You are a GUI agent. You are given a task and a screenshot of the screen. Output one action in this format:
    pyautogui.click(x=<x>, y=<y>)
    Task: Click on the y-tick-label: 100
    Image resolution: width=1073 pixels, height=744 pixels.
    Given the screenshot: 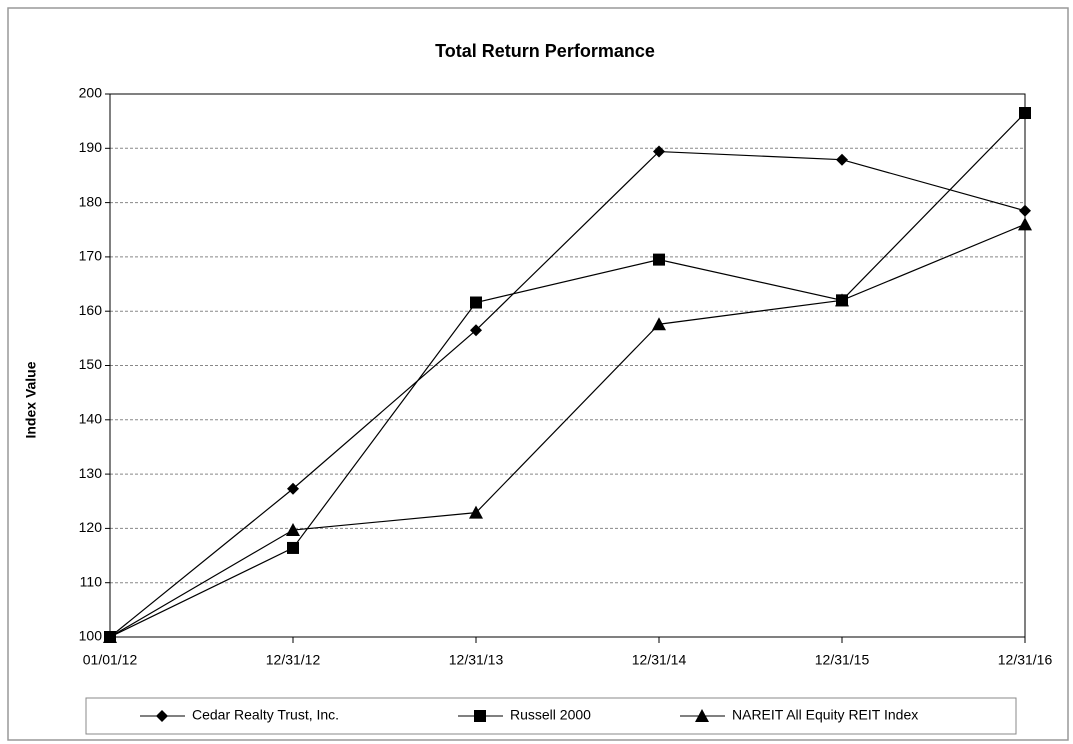 What is the action you would take?
    pyautogui.click(x=91, y=636)
    